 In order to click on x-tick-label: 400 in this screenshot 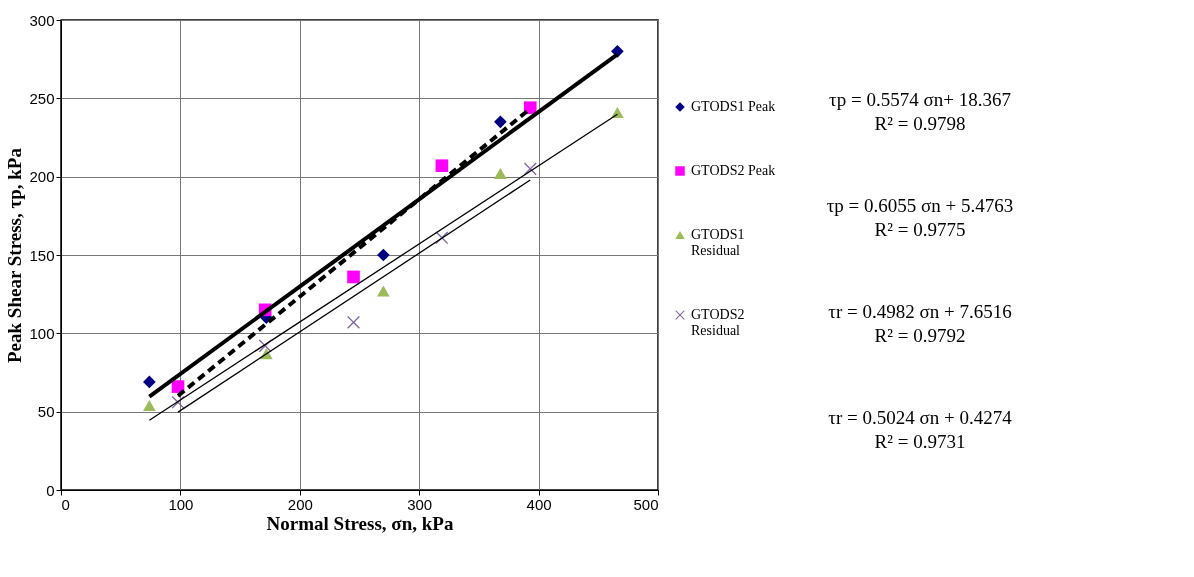, I will do `click(539, 504)`.